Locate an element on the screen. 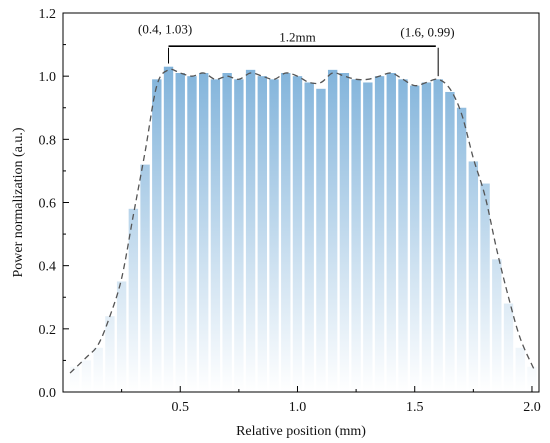  annotations: (0.4, 1.03) (1.6, 0.99) 1.2mm is located at coordinates (296, 49).